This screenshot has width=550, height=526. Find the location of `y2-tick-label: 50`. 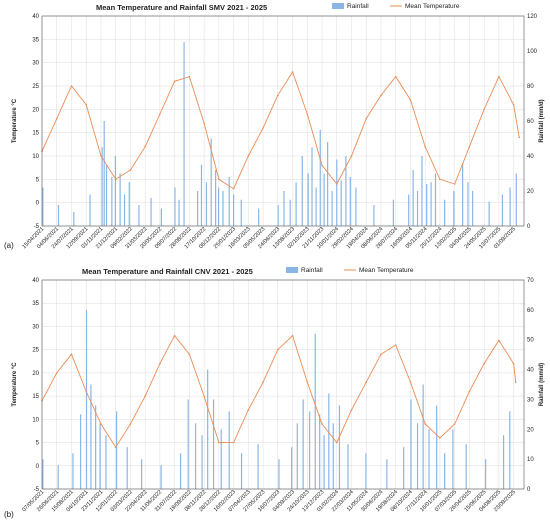

y2-tick-label: 50 is located at coordinates (530, 341).